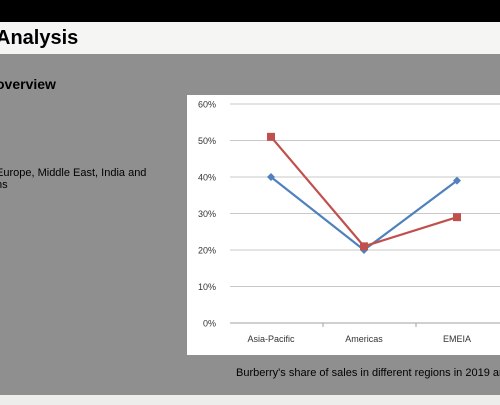  Describe the element at coordinates (364, 339) in the screenshot. I see `x-tick-label: Americas` at that location.